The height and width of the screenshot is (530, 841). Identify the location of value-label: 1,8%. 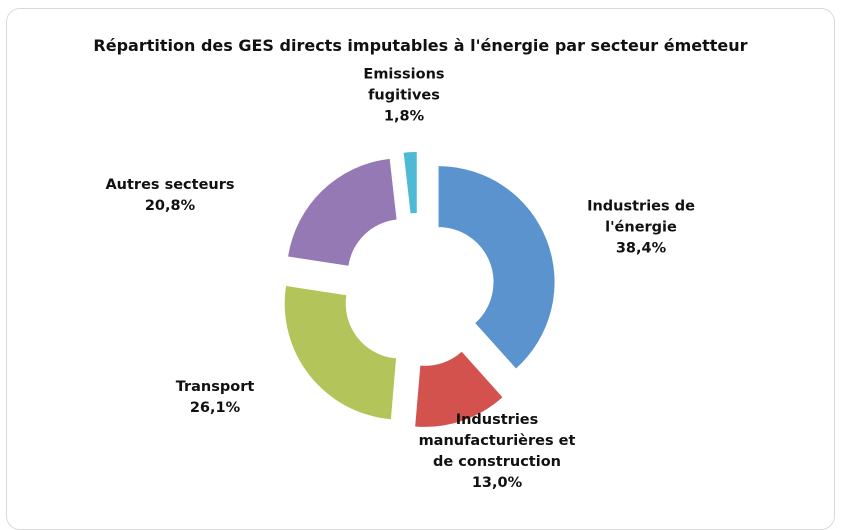
(404, 116).